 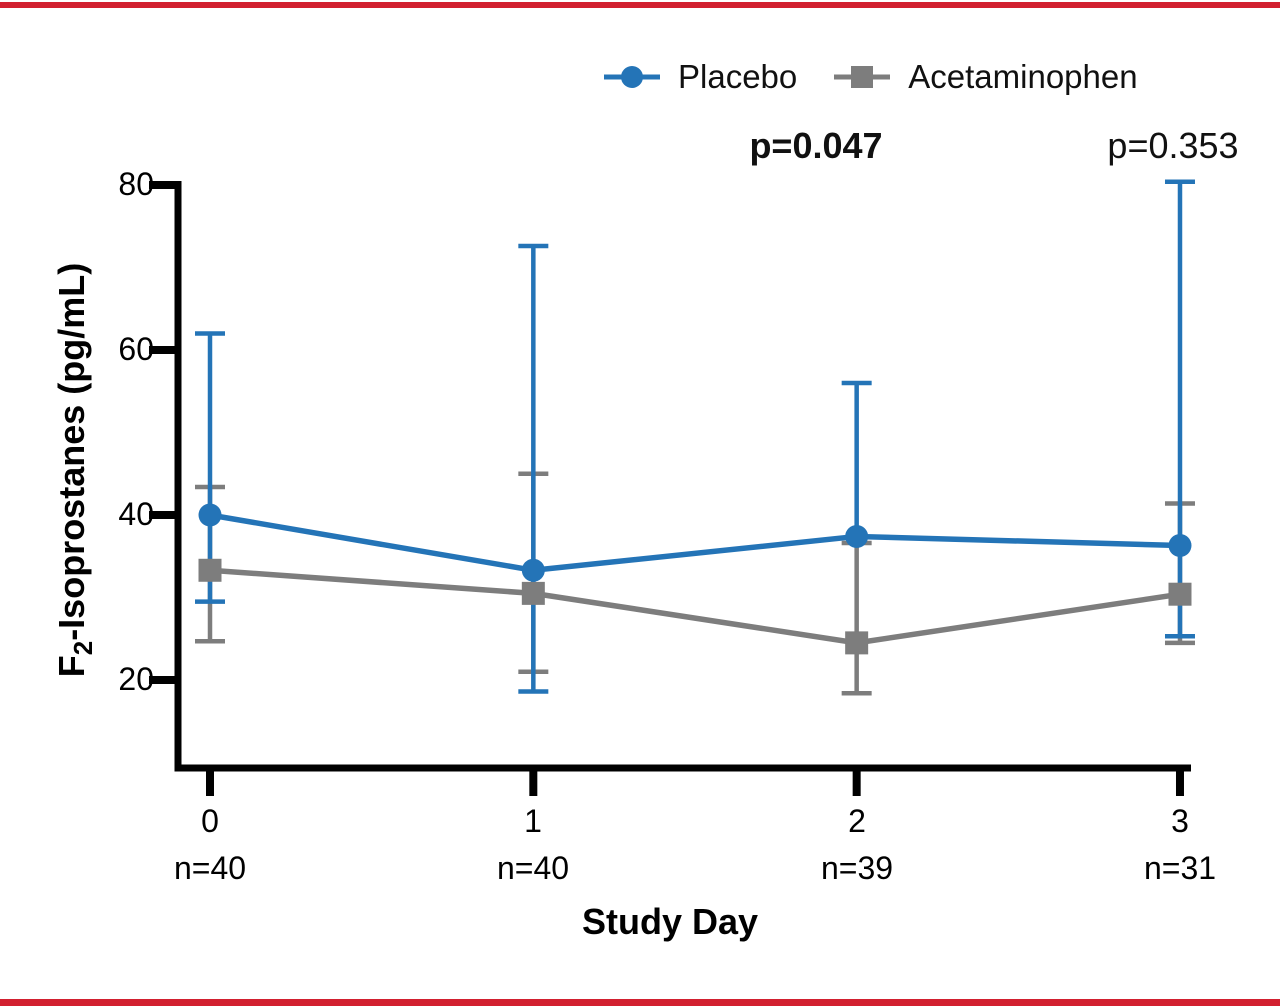 What do you see at coordinates (670, 921) in the screenshot?
I see `x-axis-title: Study Day` at bounding box center [670, 921].